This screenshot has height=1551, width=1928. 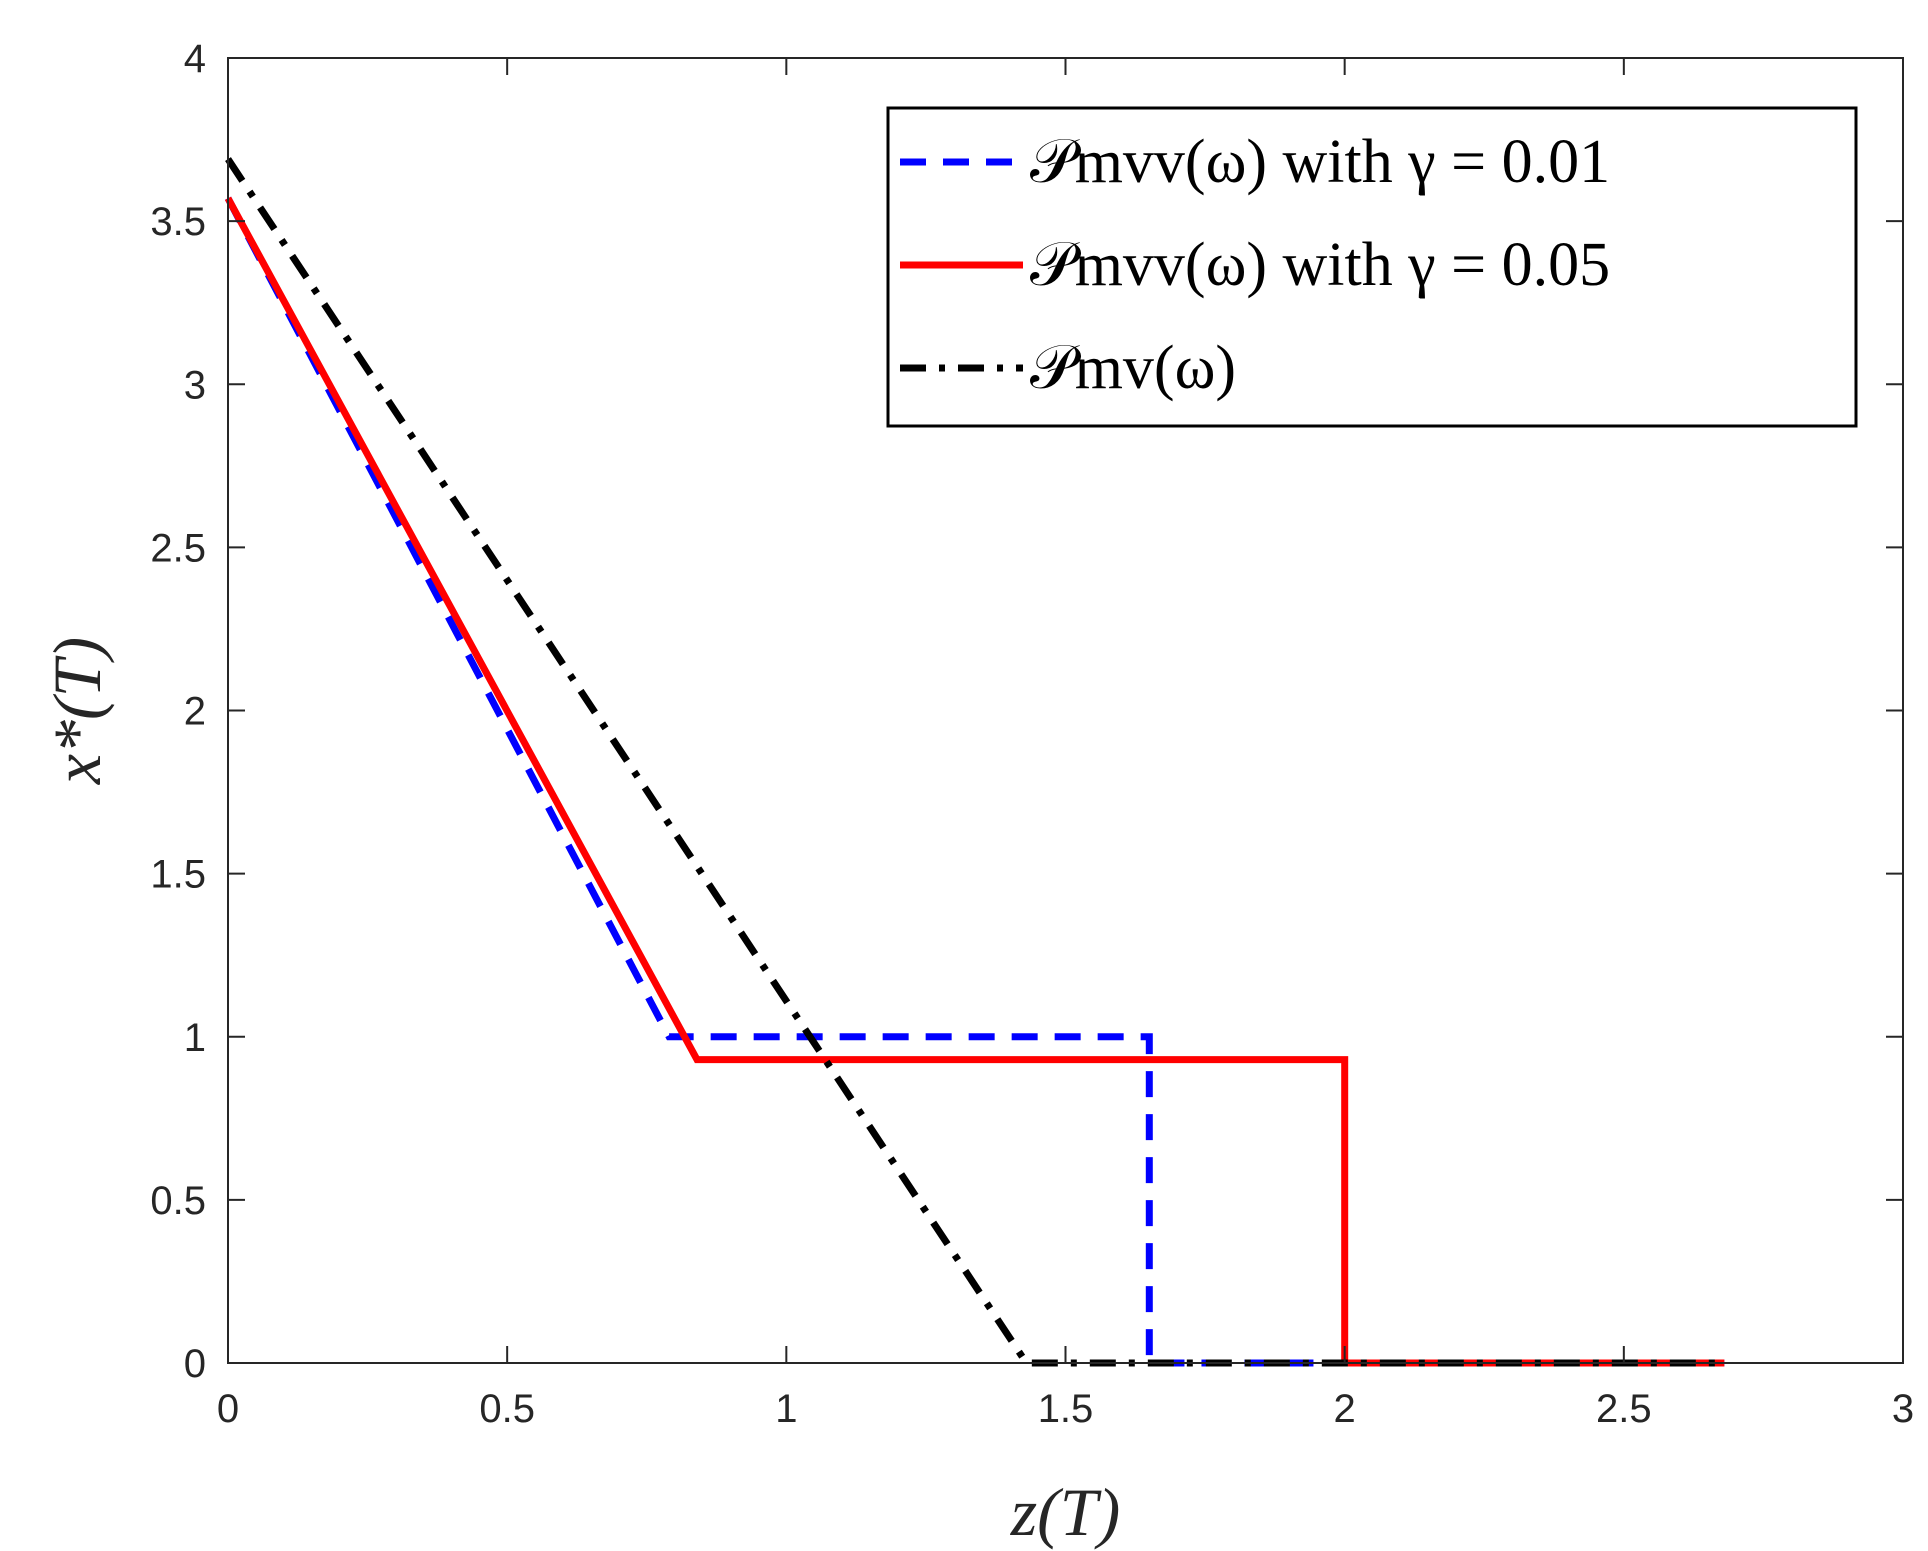 I want to click on x-tick-label: 2.5, so click(x=1624, y=1409).